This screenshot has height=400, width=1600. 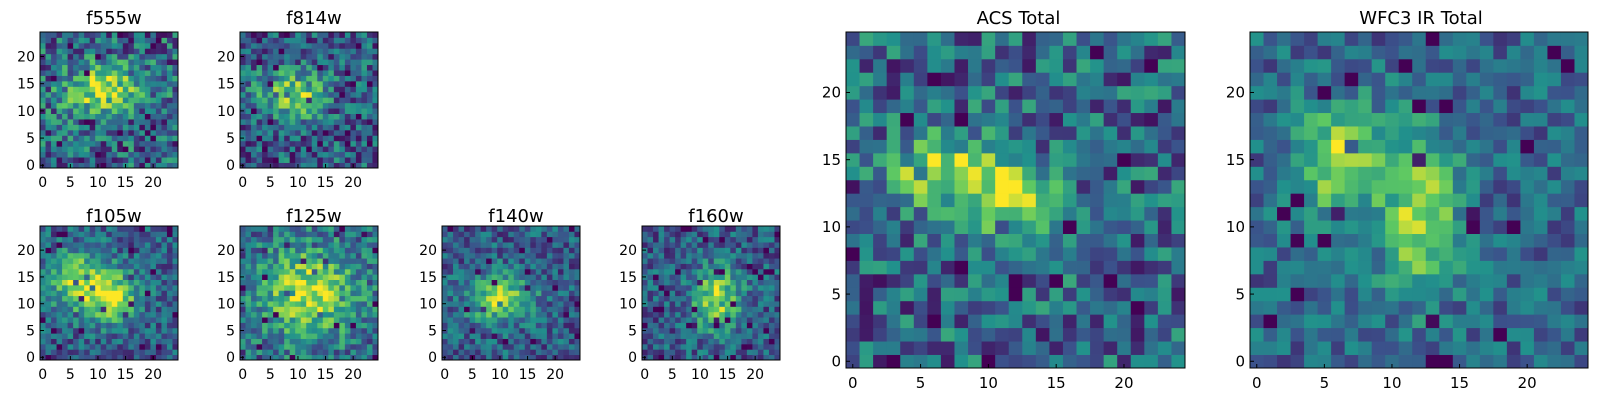 I want to click on panel-f105w: 0 5 10 15 20 0 5 10 15 20 f105w, so click(x=100, y=200).